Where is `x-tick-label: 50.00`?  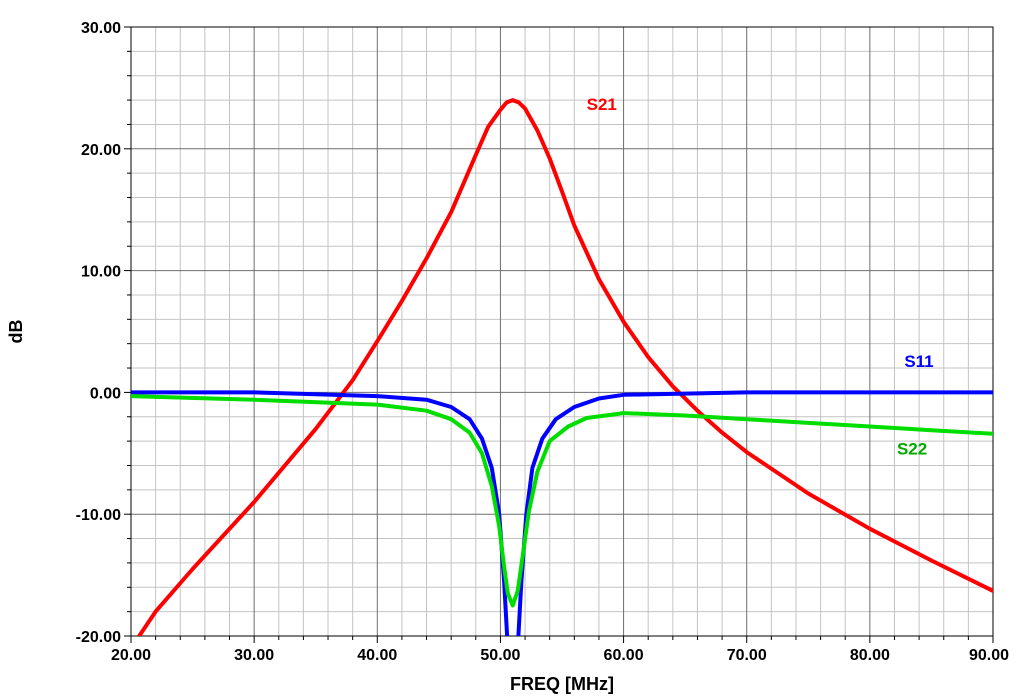
x-tick-label: 50.00 is located at coordinates (500, 655).